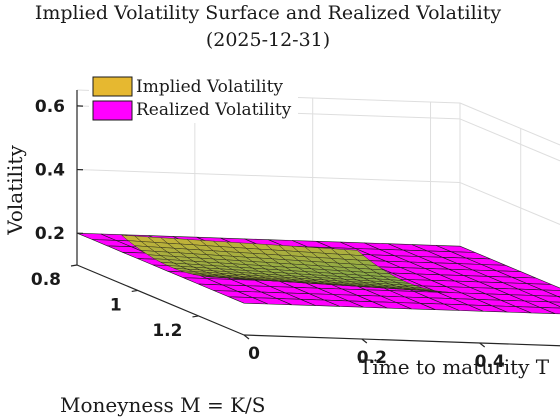  What do you see at coordinates (162, 405) in the screenshot?
I see `y-axis-label: Moneyness M = K/S` at bounding box center [162, 405].